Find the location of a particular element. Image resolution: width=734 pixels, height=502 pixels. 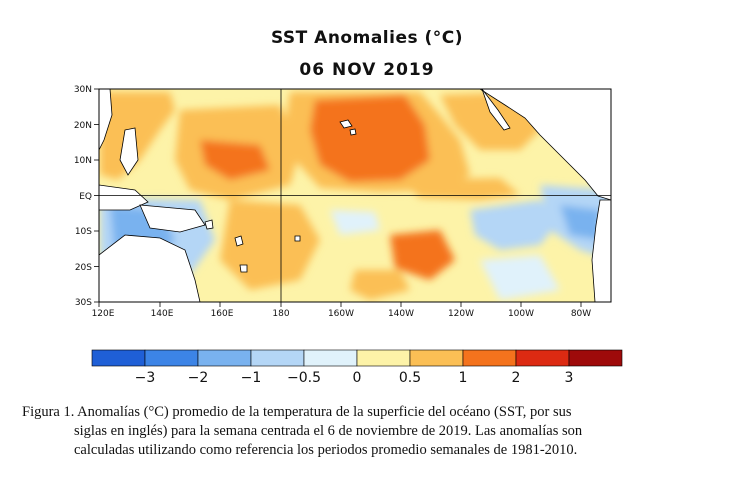

colorbar-labels: −3 −2 −1 −0.5 0 0.5 1 2 3 is located at coordinates (354, 378).